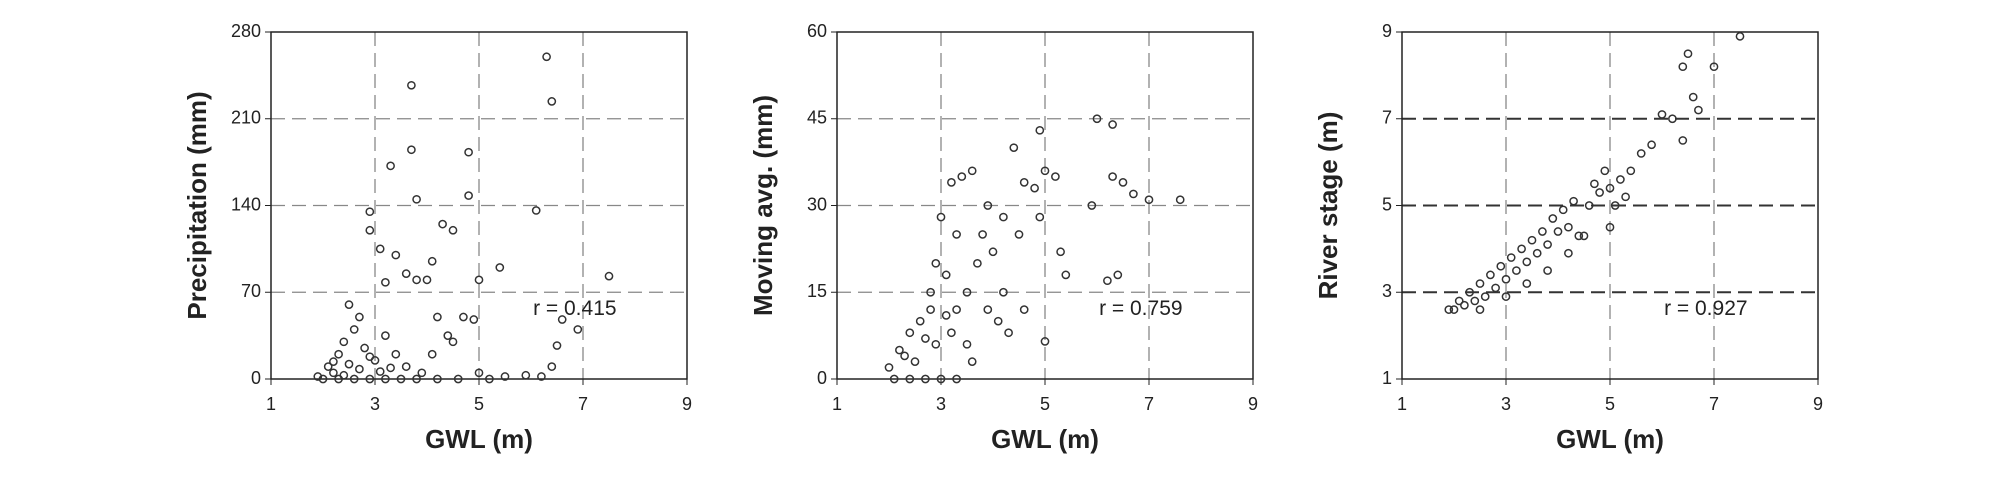  I want to click on x-tick-label: 5, so click(1045, 404).